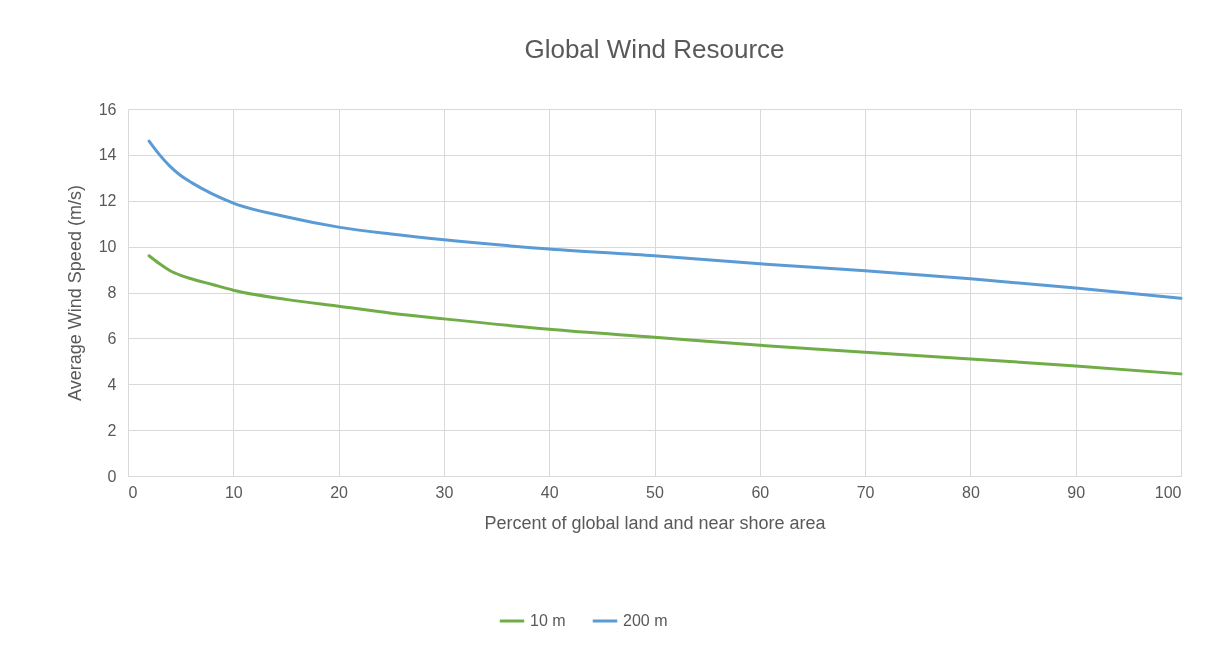 The width and height of the screenshot is (1221, 647). Describe the element at coordinates (655, 492) in the screenshot. I see `x-tick-label: 50` at that location.